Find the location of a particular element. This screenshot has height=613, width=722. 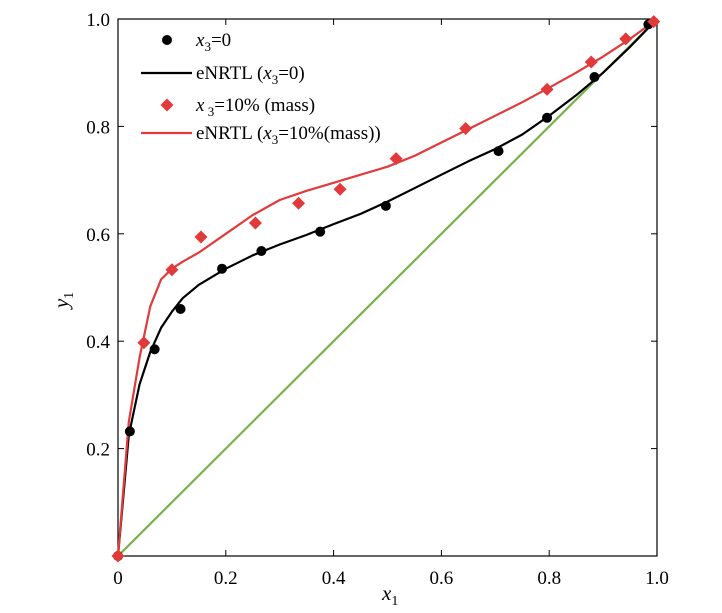

legend-label: x 3=10% (mass) is located at coordinates (255, 107).